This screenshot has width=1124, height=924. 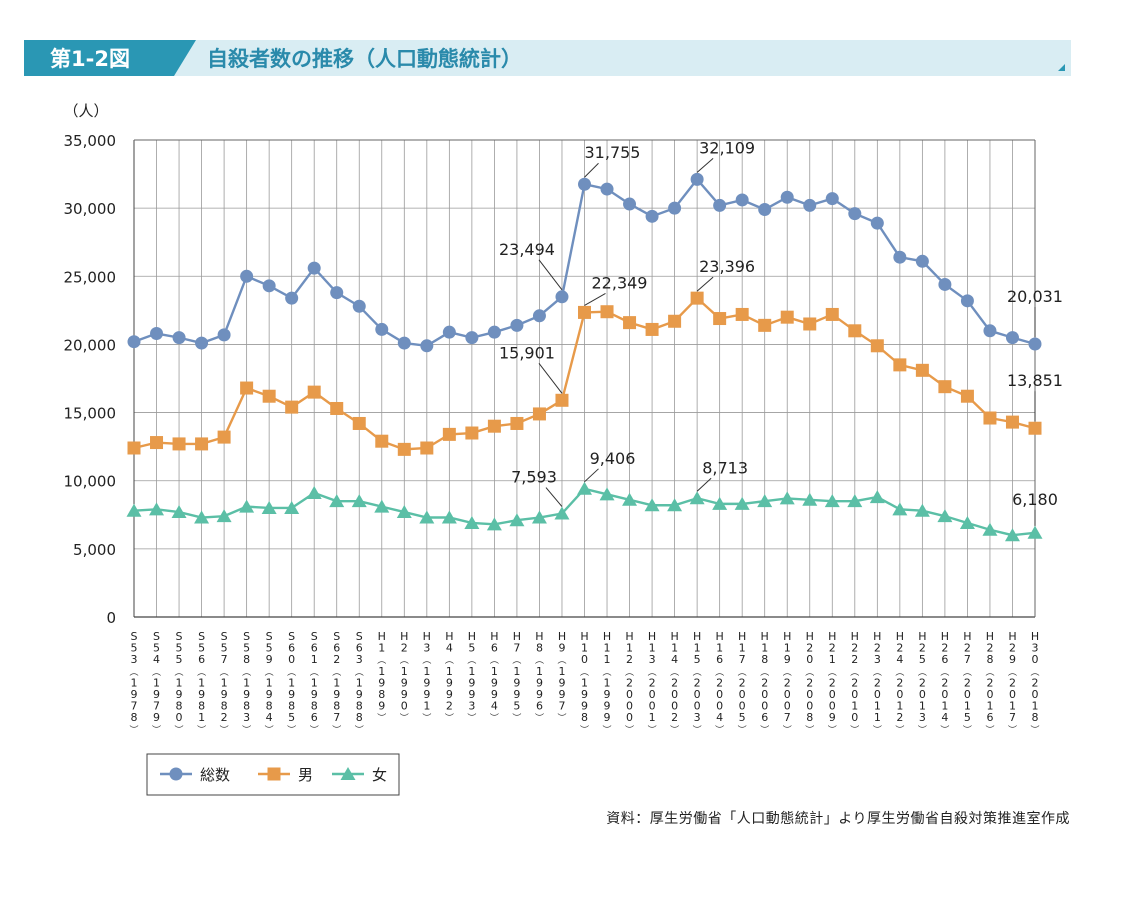 What do you see at coordinates (620, 282) in the screenshot?
I see `annotation-label: 22,349` at bounding box center [620, 282].